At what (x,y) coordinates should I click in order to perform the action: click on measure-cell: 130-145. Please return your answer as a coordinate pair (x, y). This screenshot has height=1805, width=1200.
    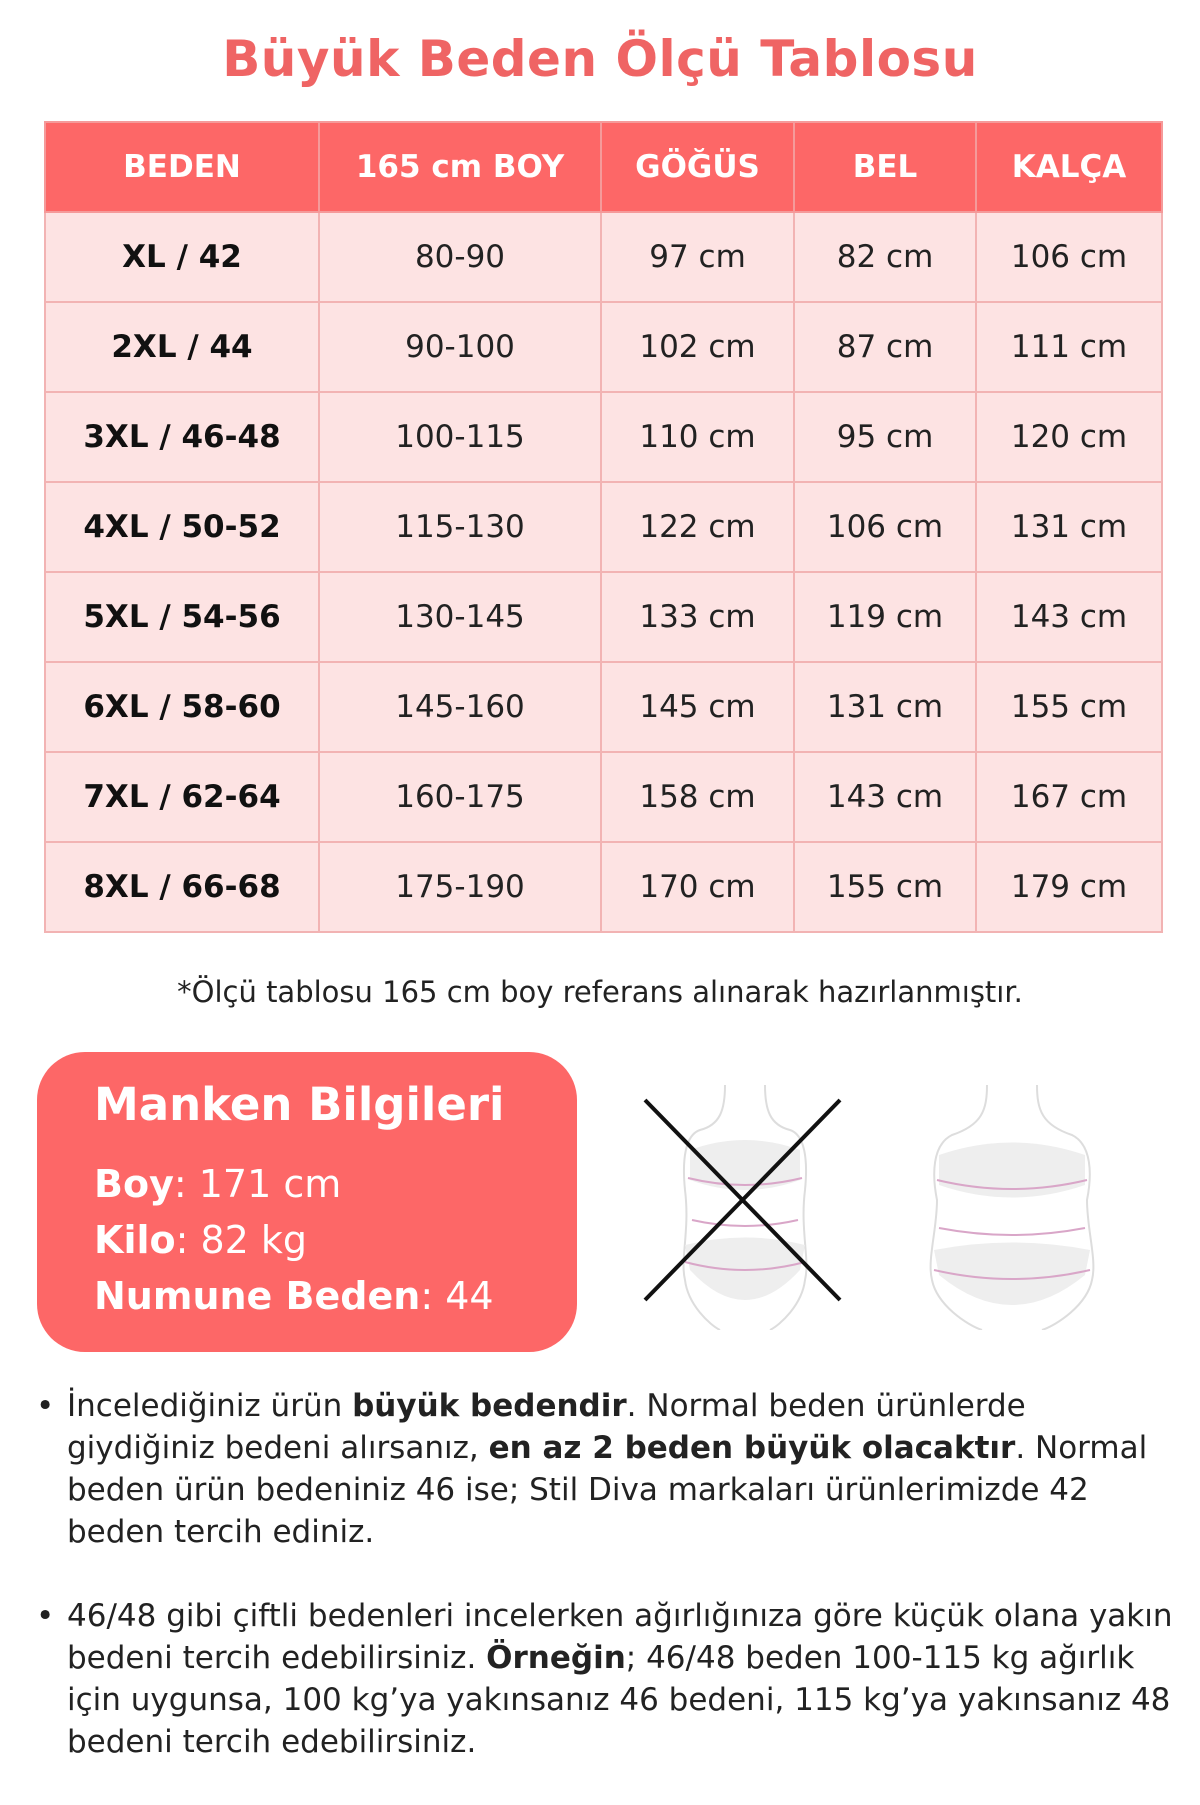
    Looking at the image, I should click on (460, 617).